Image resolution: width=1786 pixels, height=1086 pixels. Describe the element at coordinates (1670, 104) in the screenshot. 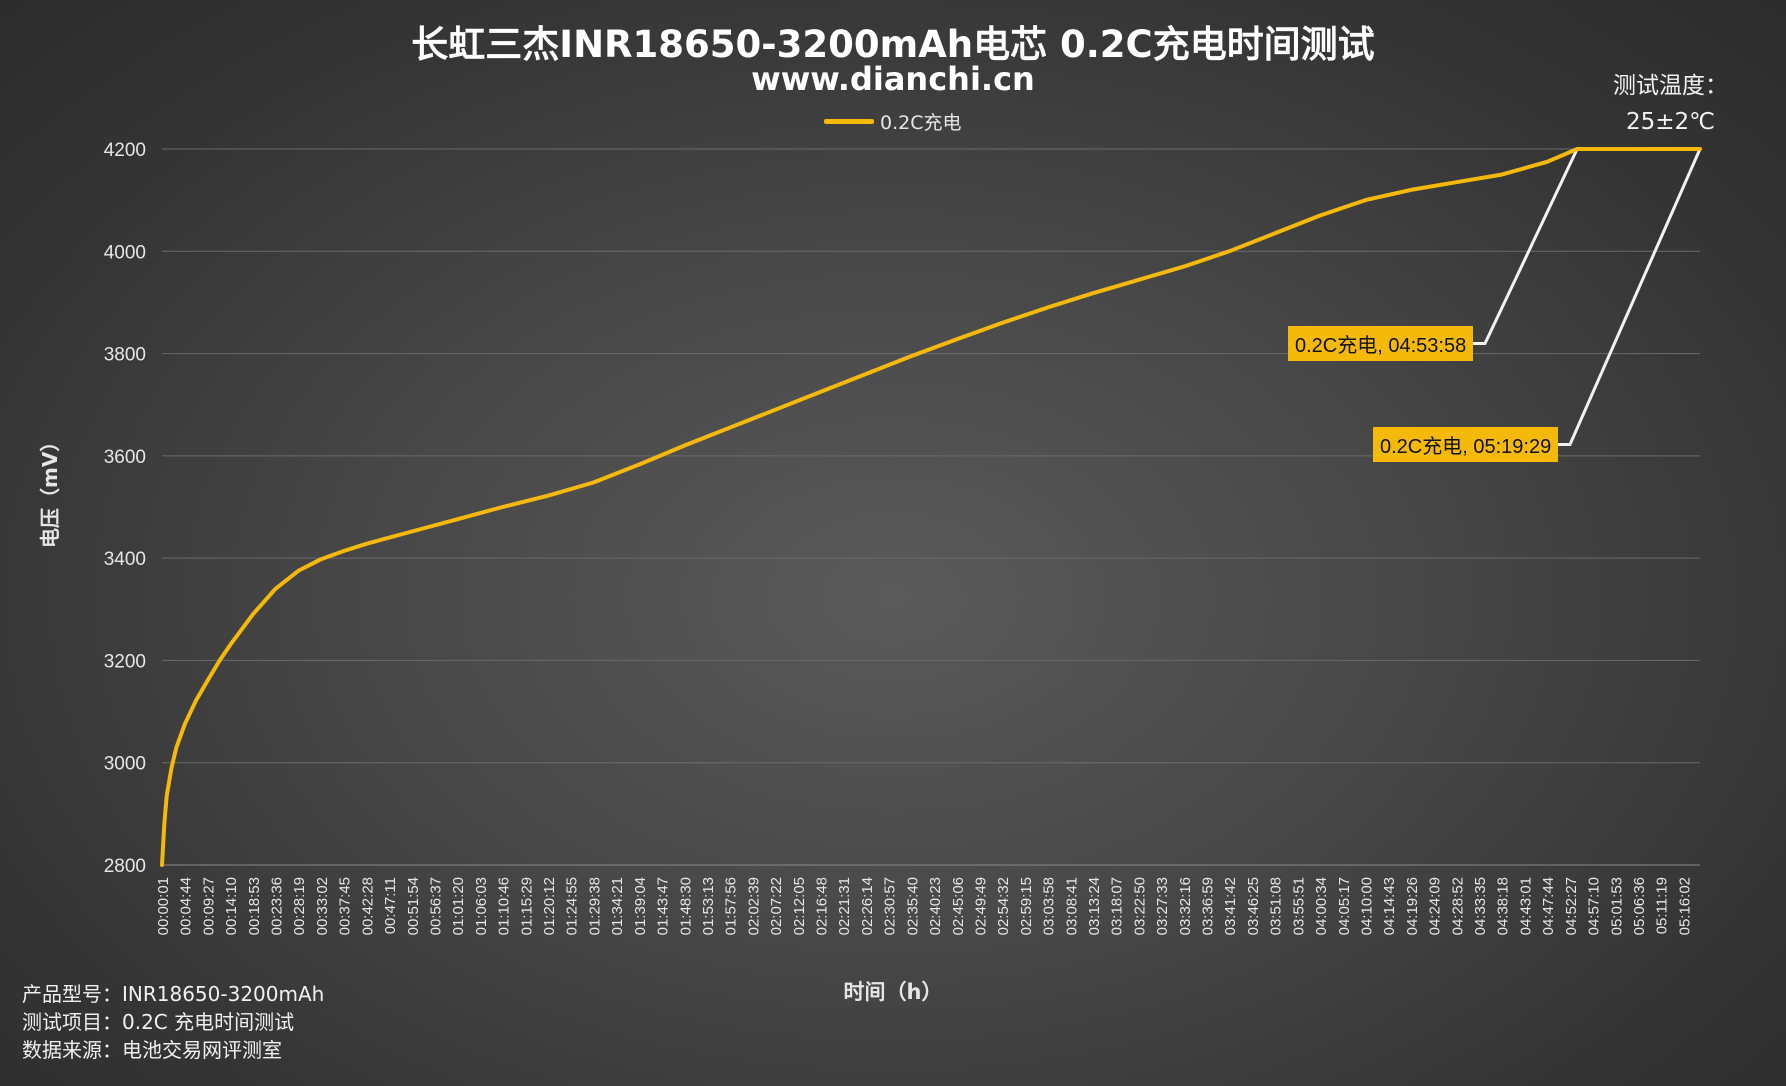

I see `test-temperature: 测试温度： 25±2℃` at that location.